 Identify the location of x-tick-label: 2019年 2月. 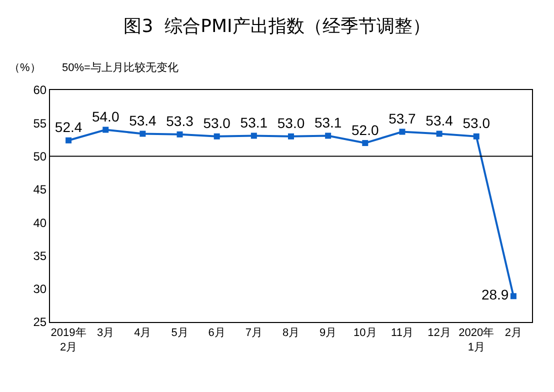
(68, 340).